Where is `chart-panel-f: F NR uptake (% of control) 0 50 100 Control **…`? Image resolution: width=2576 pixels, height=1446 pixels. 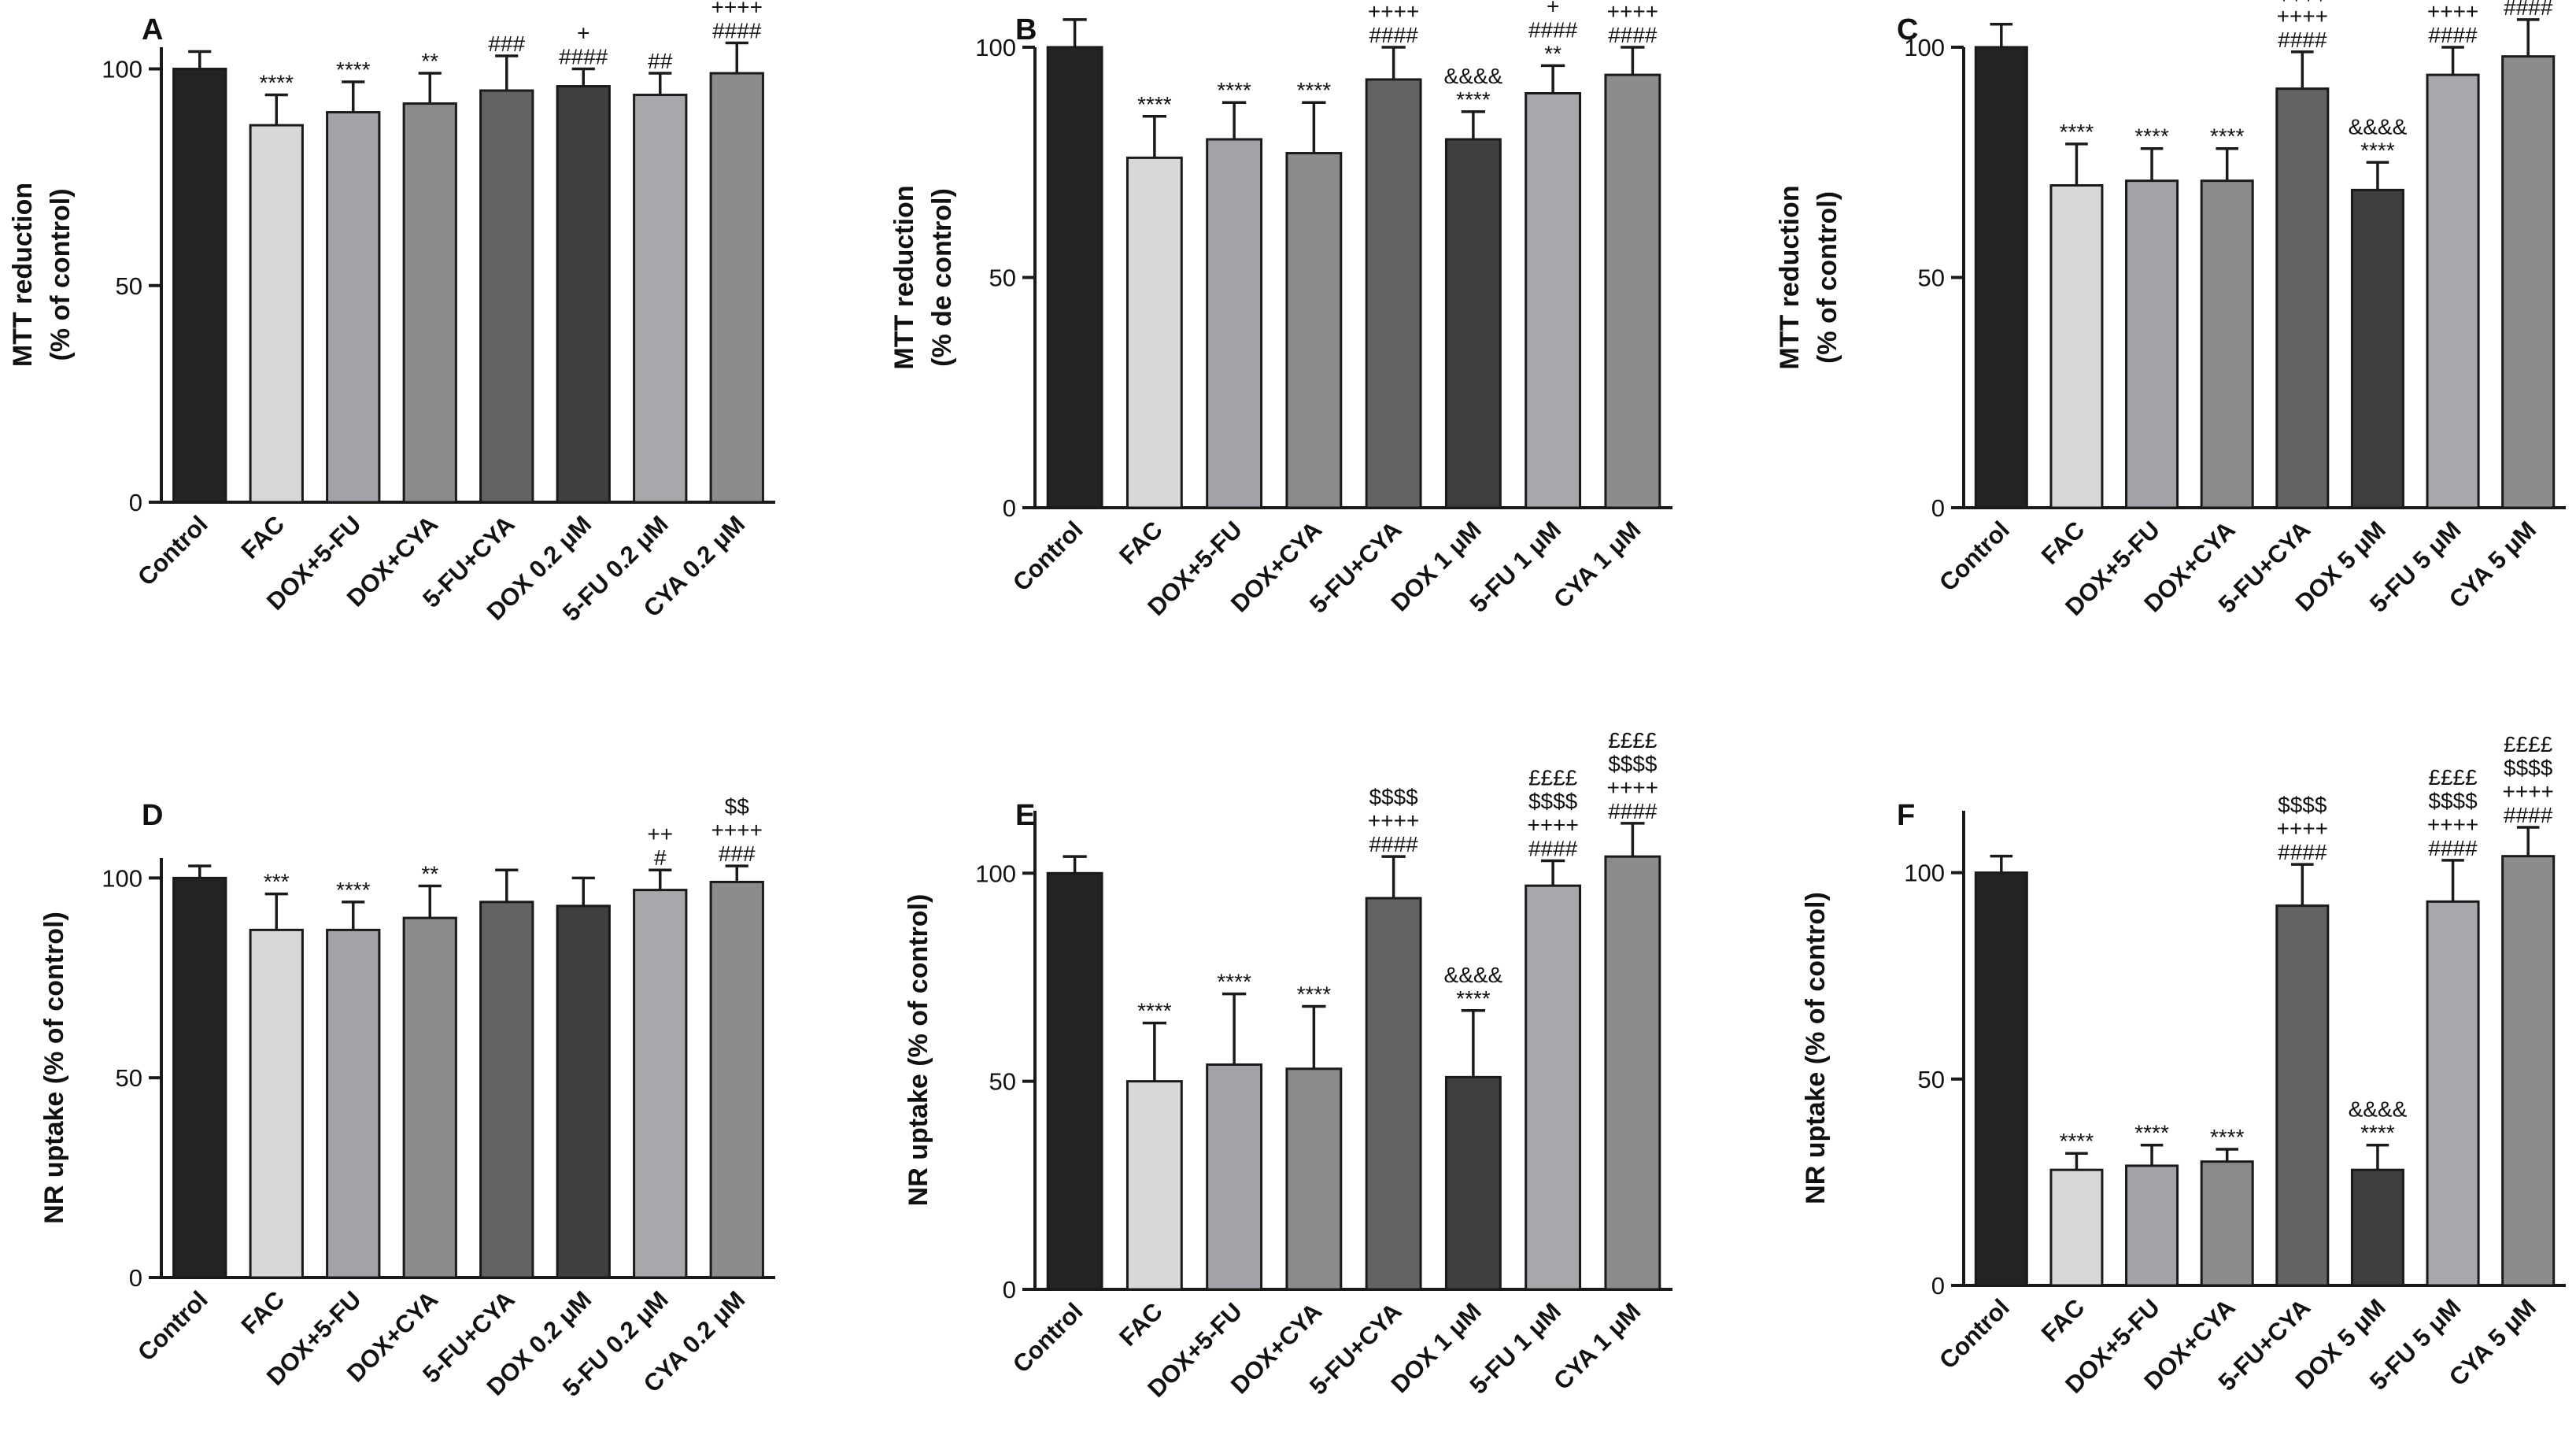
chart-panel-f: F NR uptake (% of control) 0 50 100 Control **… is located at coordinates (2183, 1065).